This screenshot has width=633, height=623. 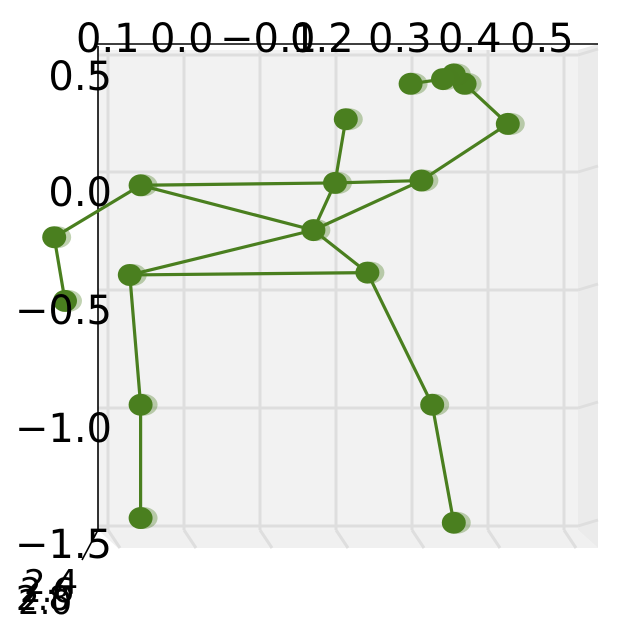 I want to click on x-tick-label: 0.1, so click(x=108, y=39).